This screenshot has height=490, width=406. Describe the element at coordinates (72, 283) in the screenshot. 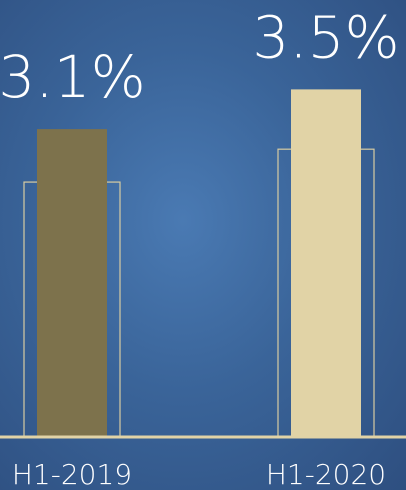

I see `bar-h1-2019` at that location.